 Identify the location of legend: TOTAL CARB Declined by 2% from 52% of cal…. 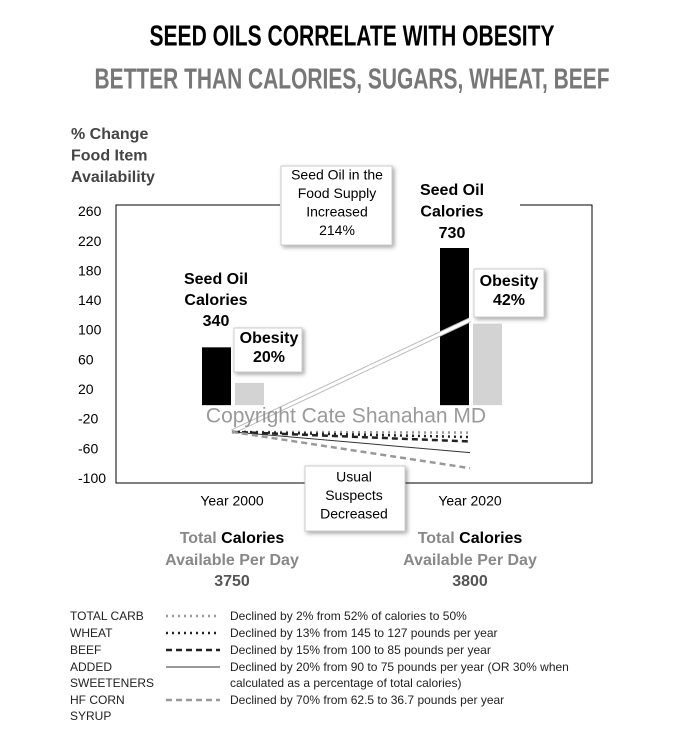
(335, 666).